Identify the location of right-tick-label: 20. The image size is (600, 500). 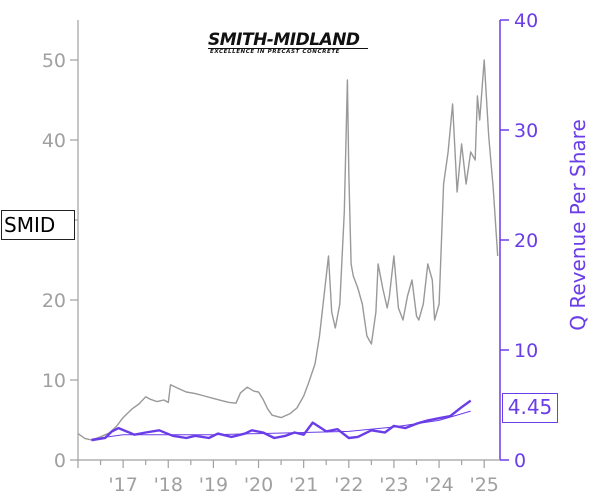
(526, 241).